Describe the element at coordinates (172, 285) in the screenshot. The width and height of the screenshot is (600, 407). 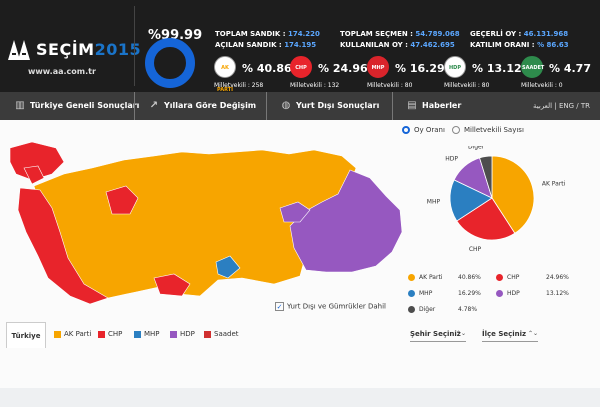
I see `map-region-chp-south` at that location.